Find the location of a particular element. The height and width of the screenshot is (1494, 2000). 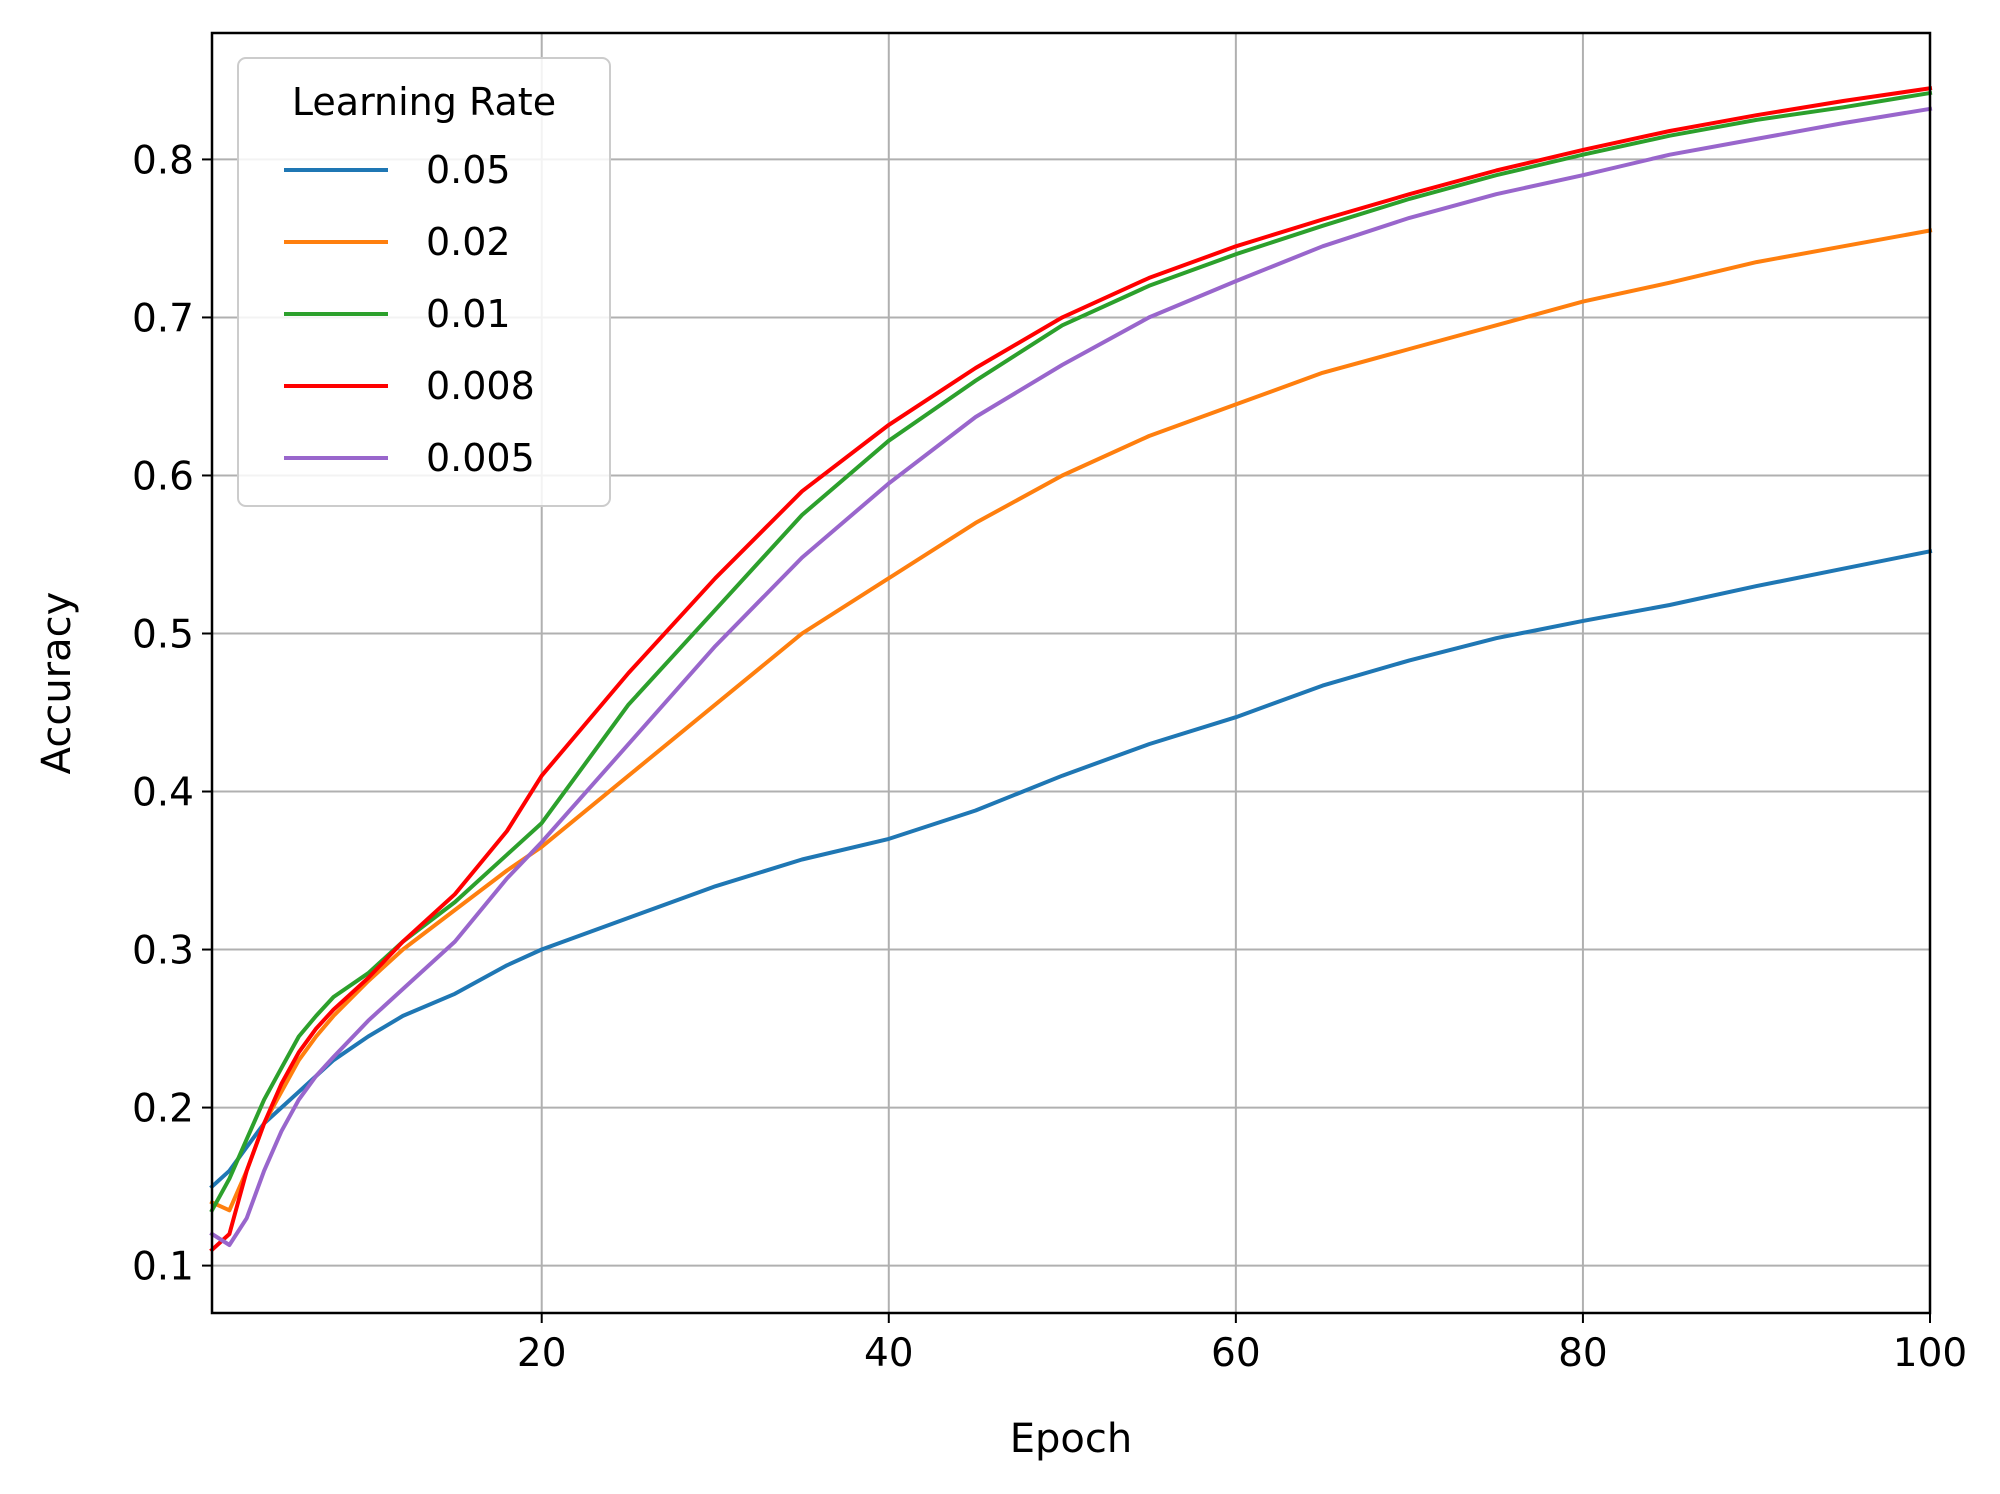

y-axis-label: Accuracy is located at coordinates (57, 683).